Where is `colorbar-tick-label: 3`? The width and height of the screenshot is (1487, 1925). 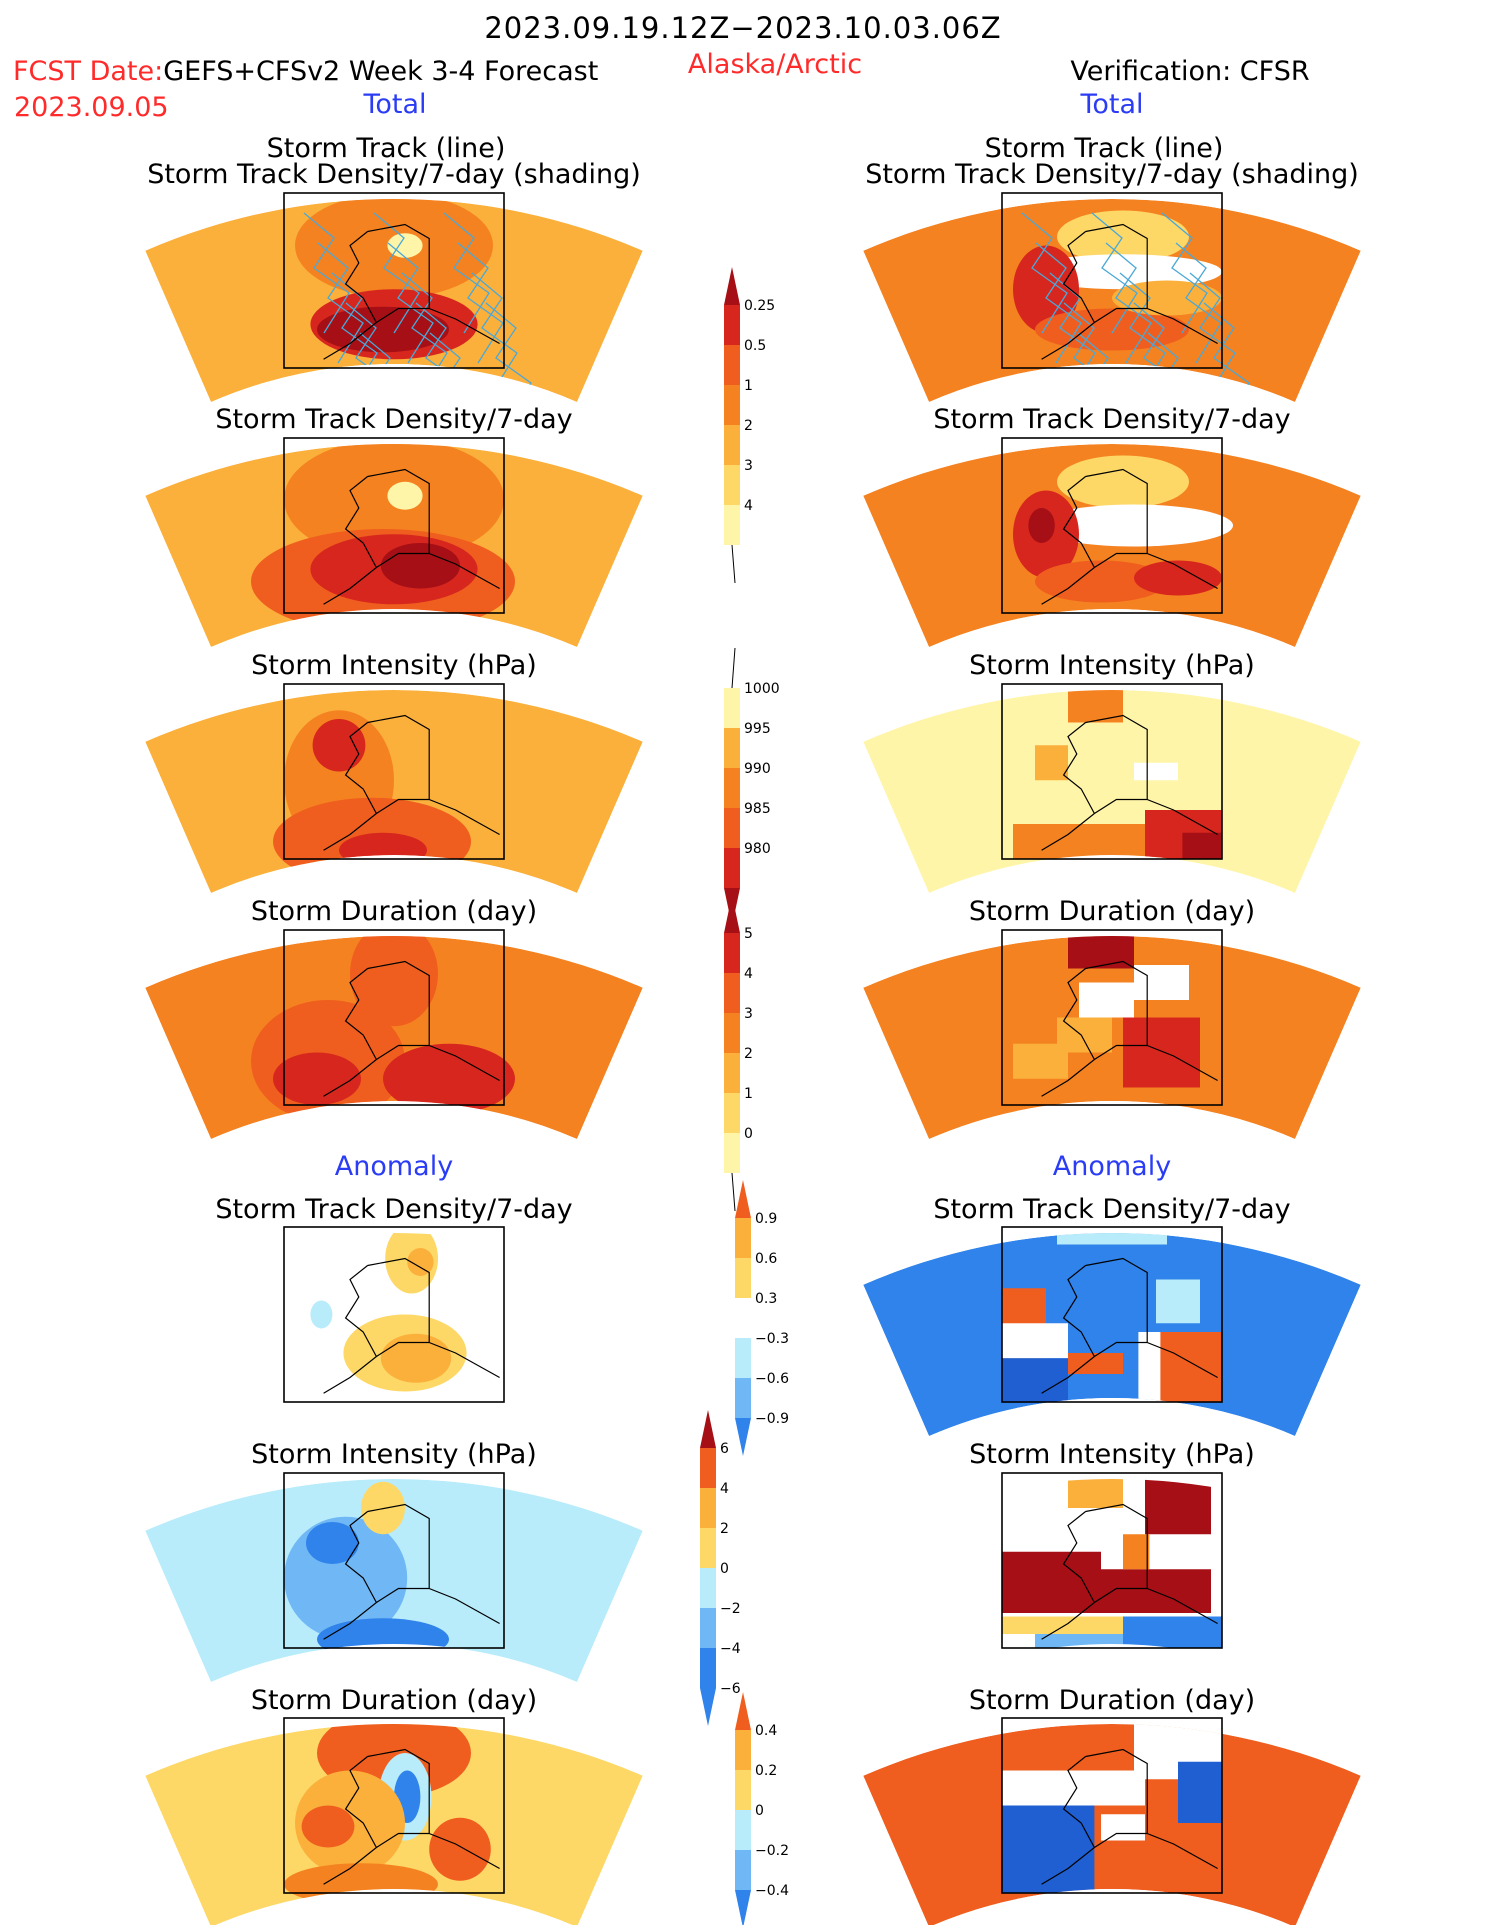 colorbar-tick-label: 3 is located at coordinates (748, 466).